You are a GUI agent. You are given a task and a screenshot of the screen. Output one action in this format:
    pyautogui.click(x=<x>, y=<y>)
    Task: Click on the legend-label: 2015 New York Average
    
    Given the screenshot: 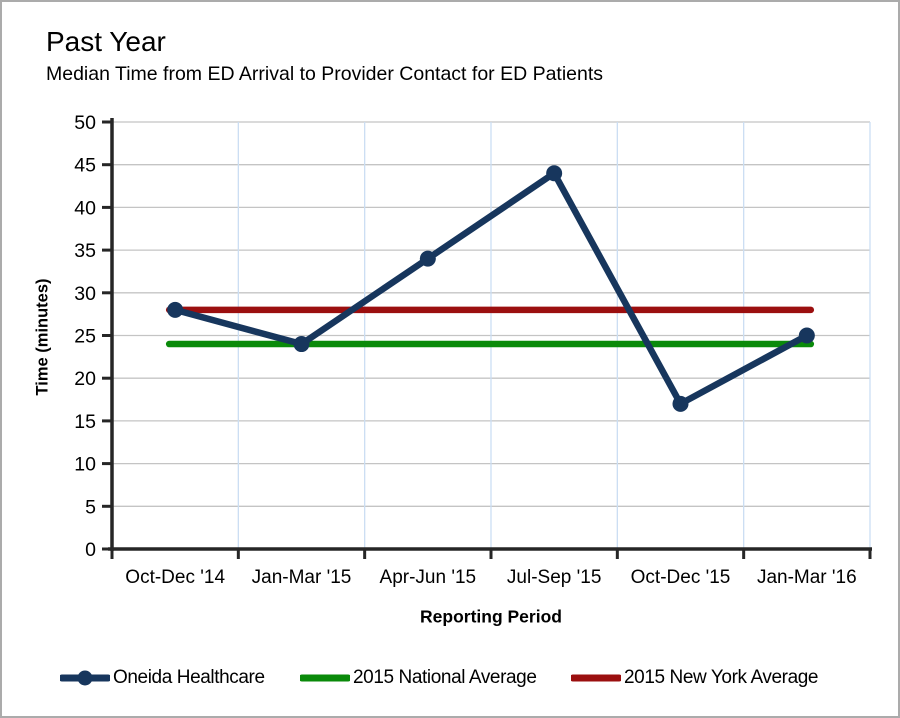 What is the action you would take?
    pyautogui.click(x=721, y=677)
    